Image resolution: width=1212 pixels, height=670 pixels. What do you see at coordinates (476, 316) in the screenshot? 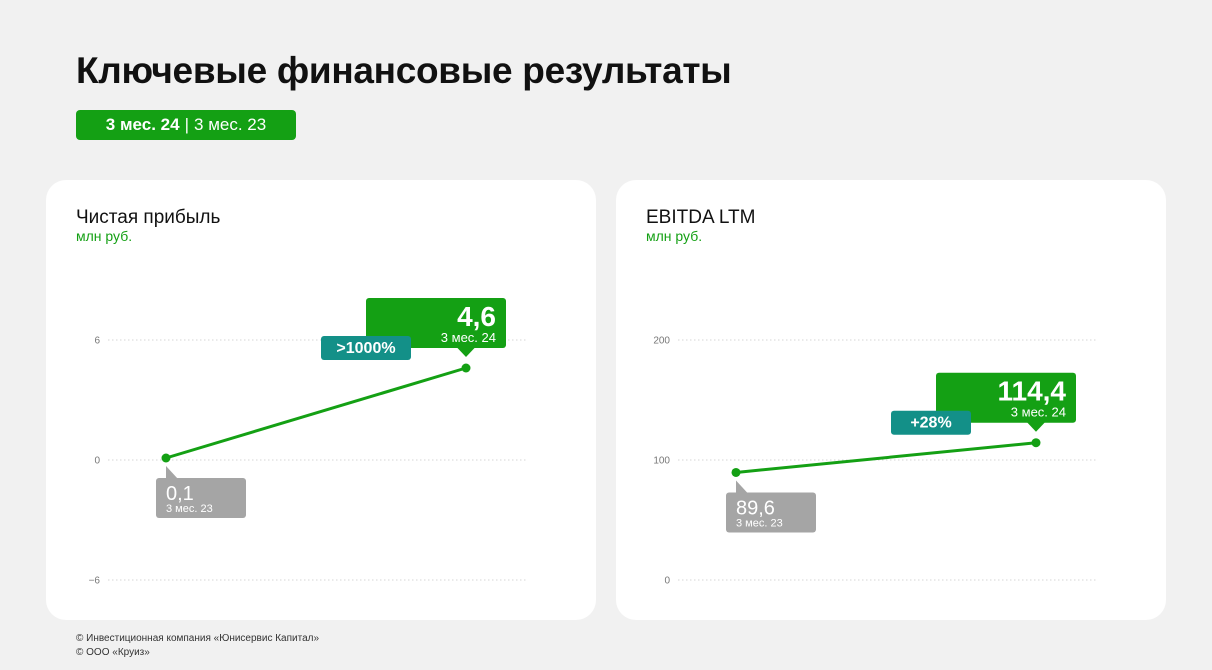
I see `value-label-text: 4,6` at bounding box center [476, 316].